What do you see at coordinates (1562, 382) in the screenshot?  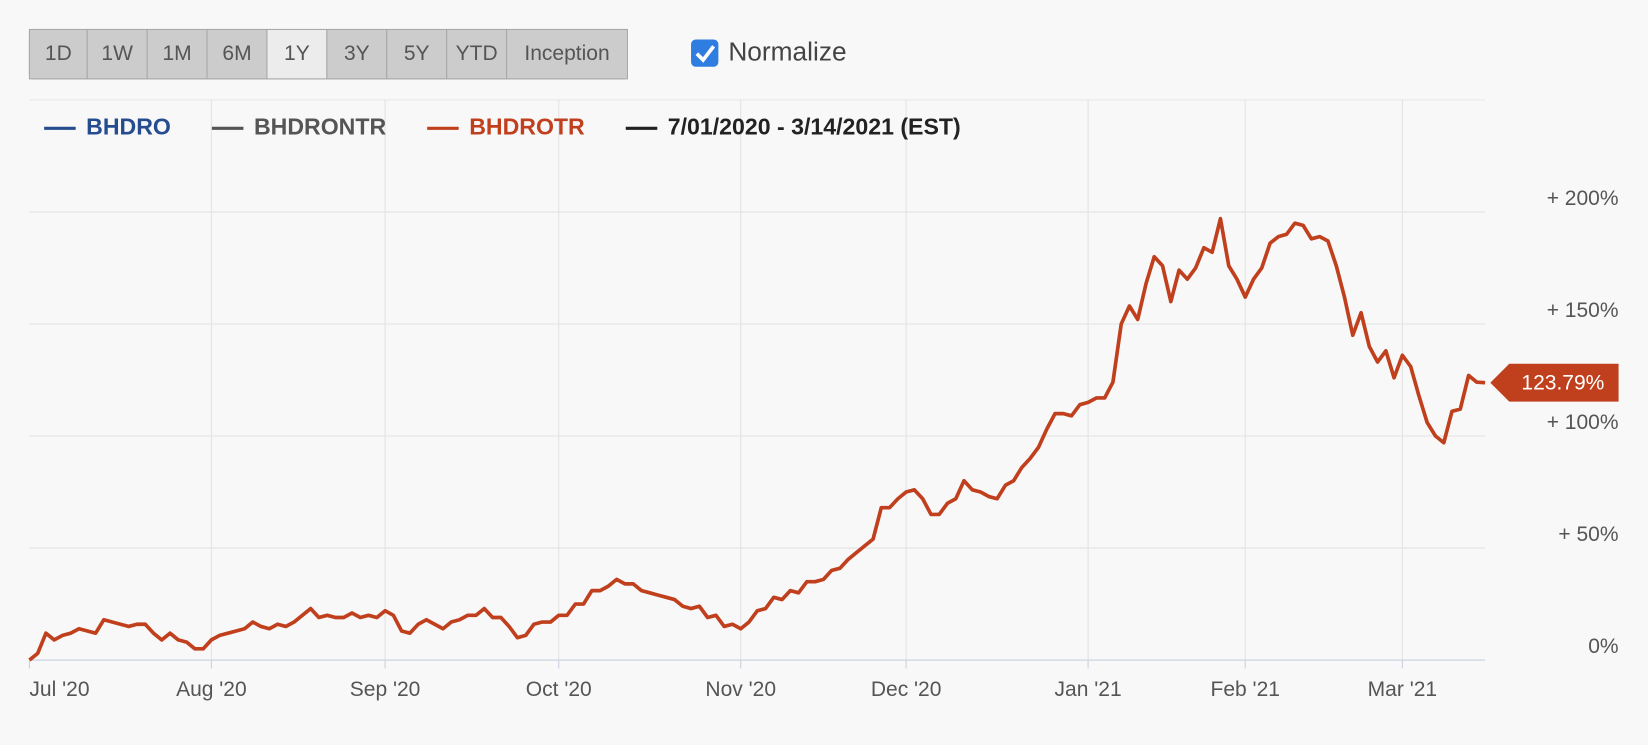 I see `last-value-label: 123.79%` at bounding box center [1562, 382].